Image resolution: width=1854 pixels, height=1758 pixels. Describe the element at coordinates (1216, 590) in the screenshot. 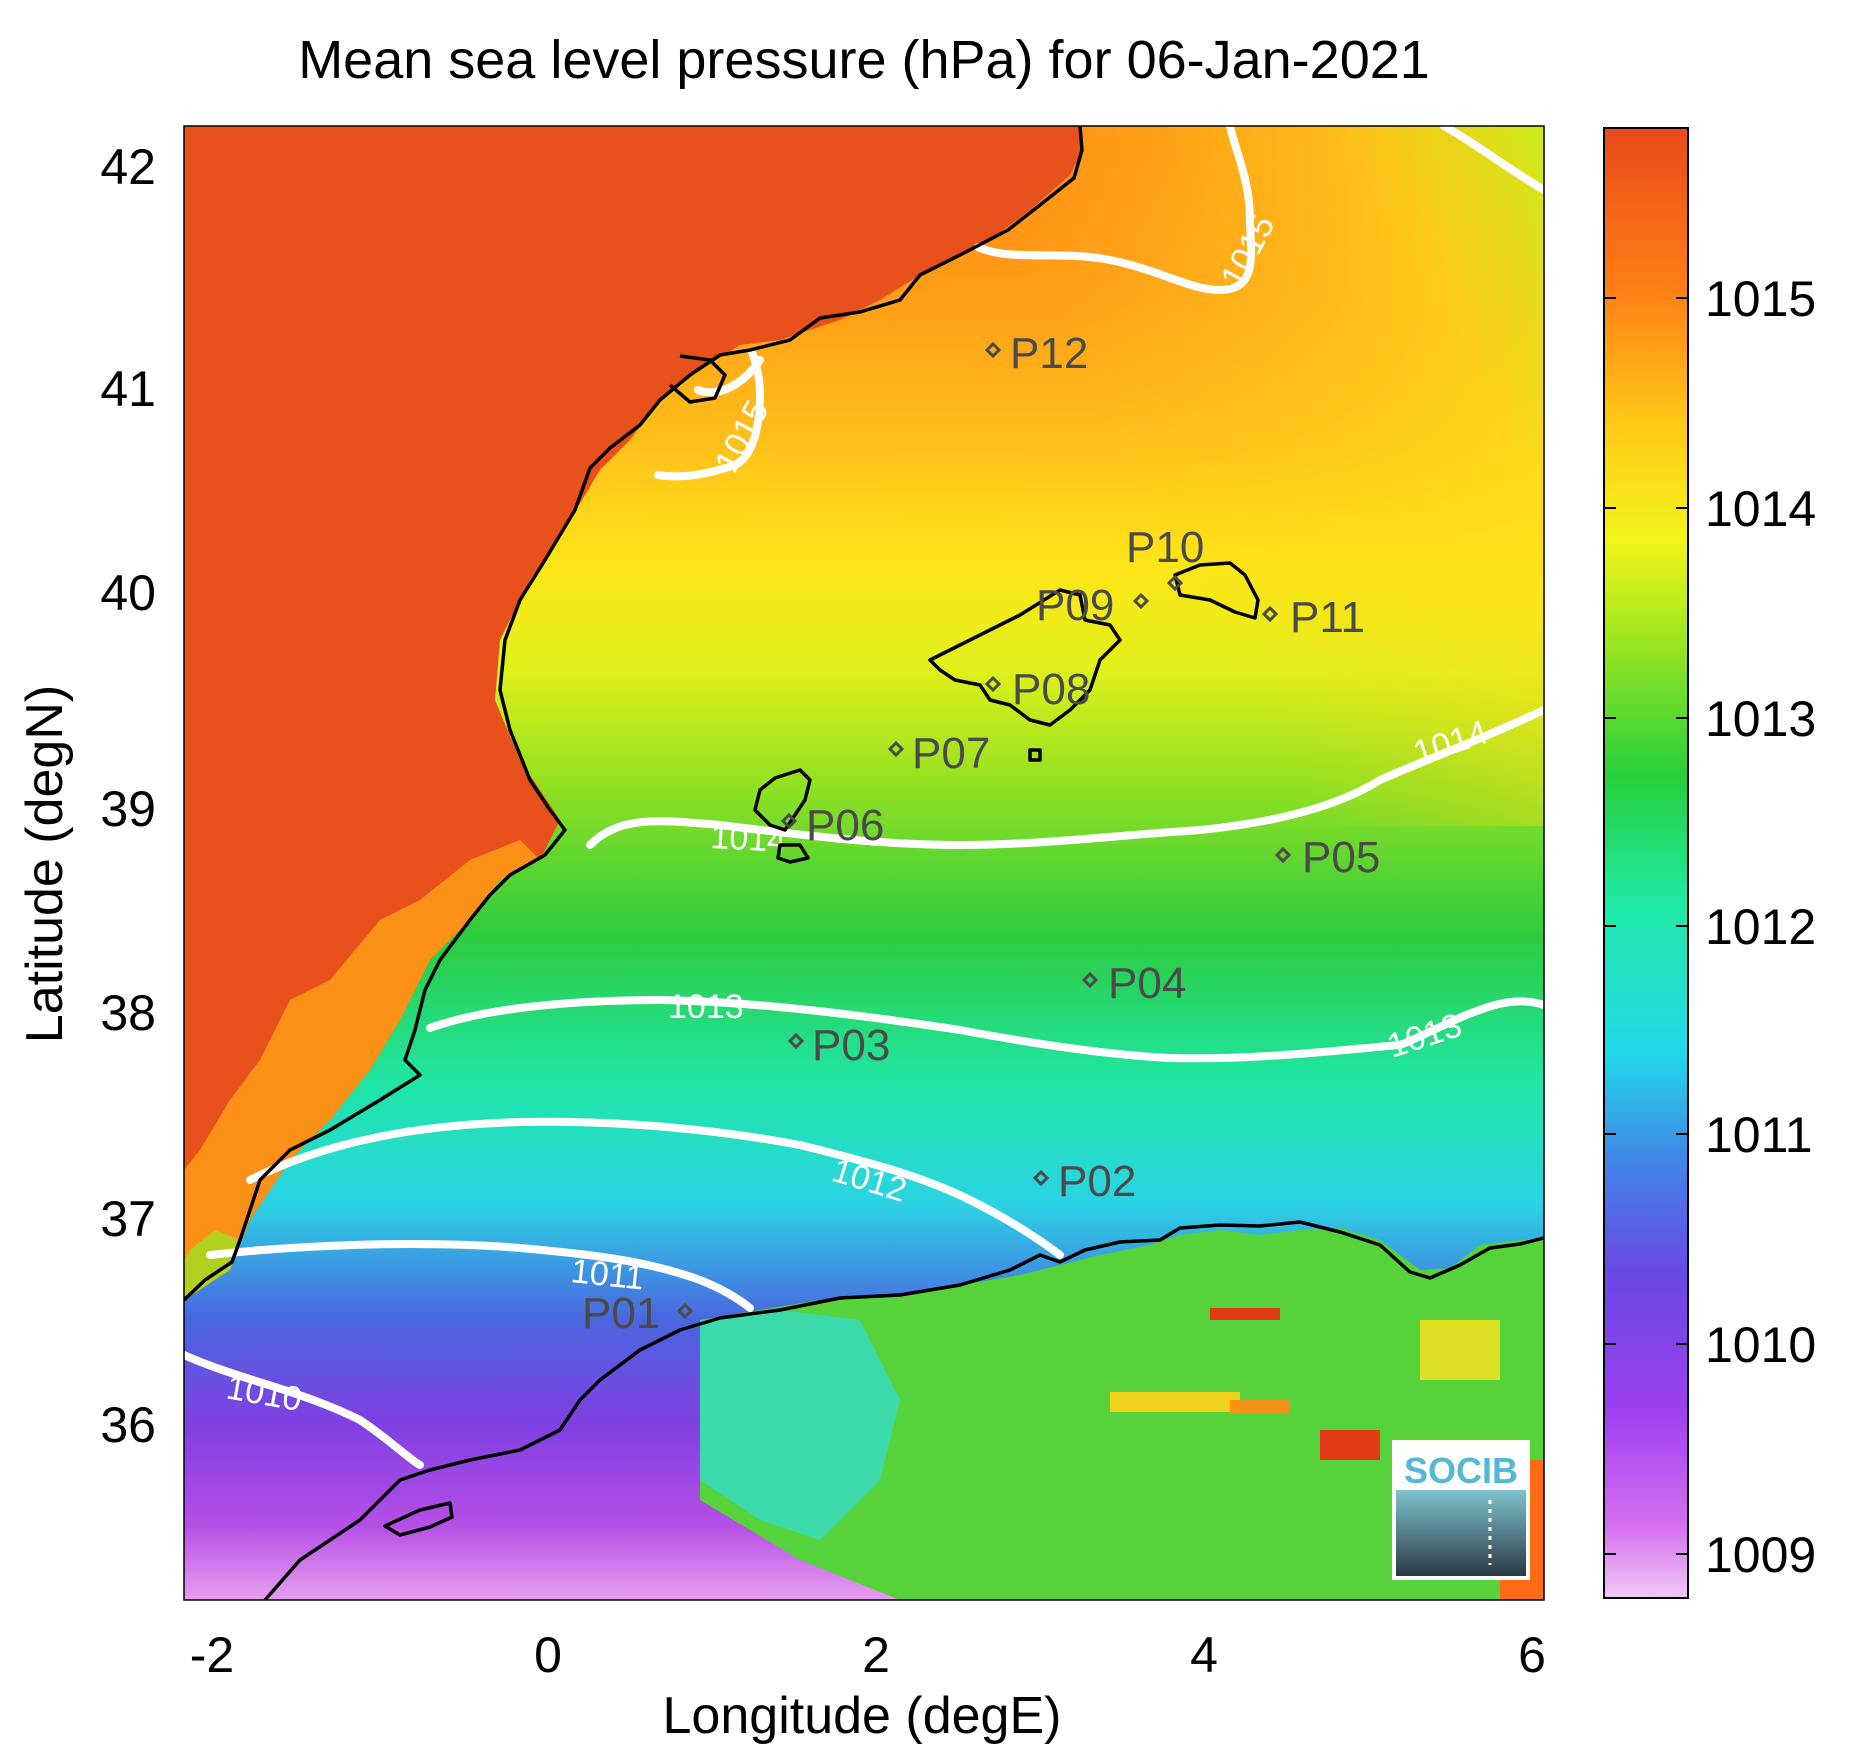

I see `menorca-coastline` at that location.